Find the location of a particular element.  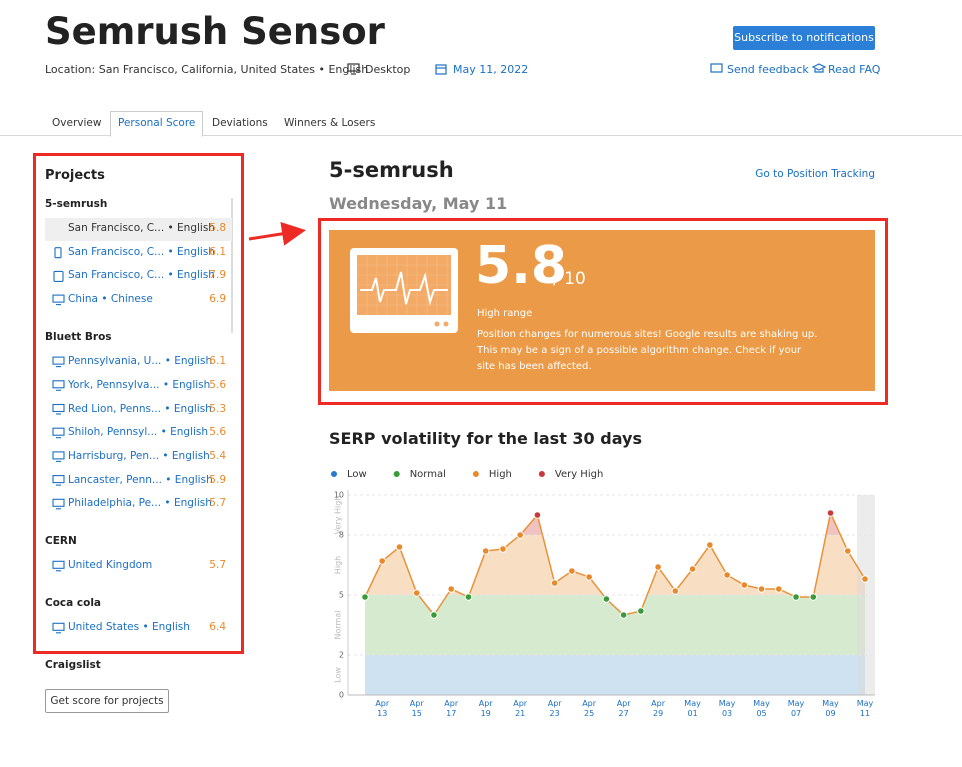

y-tick-label: 5 is located at coordinates (341, 595).